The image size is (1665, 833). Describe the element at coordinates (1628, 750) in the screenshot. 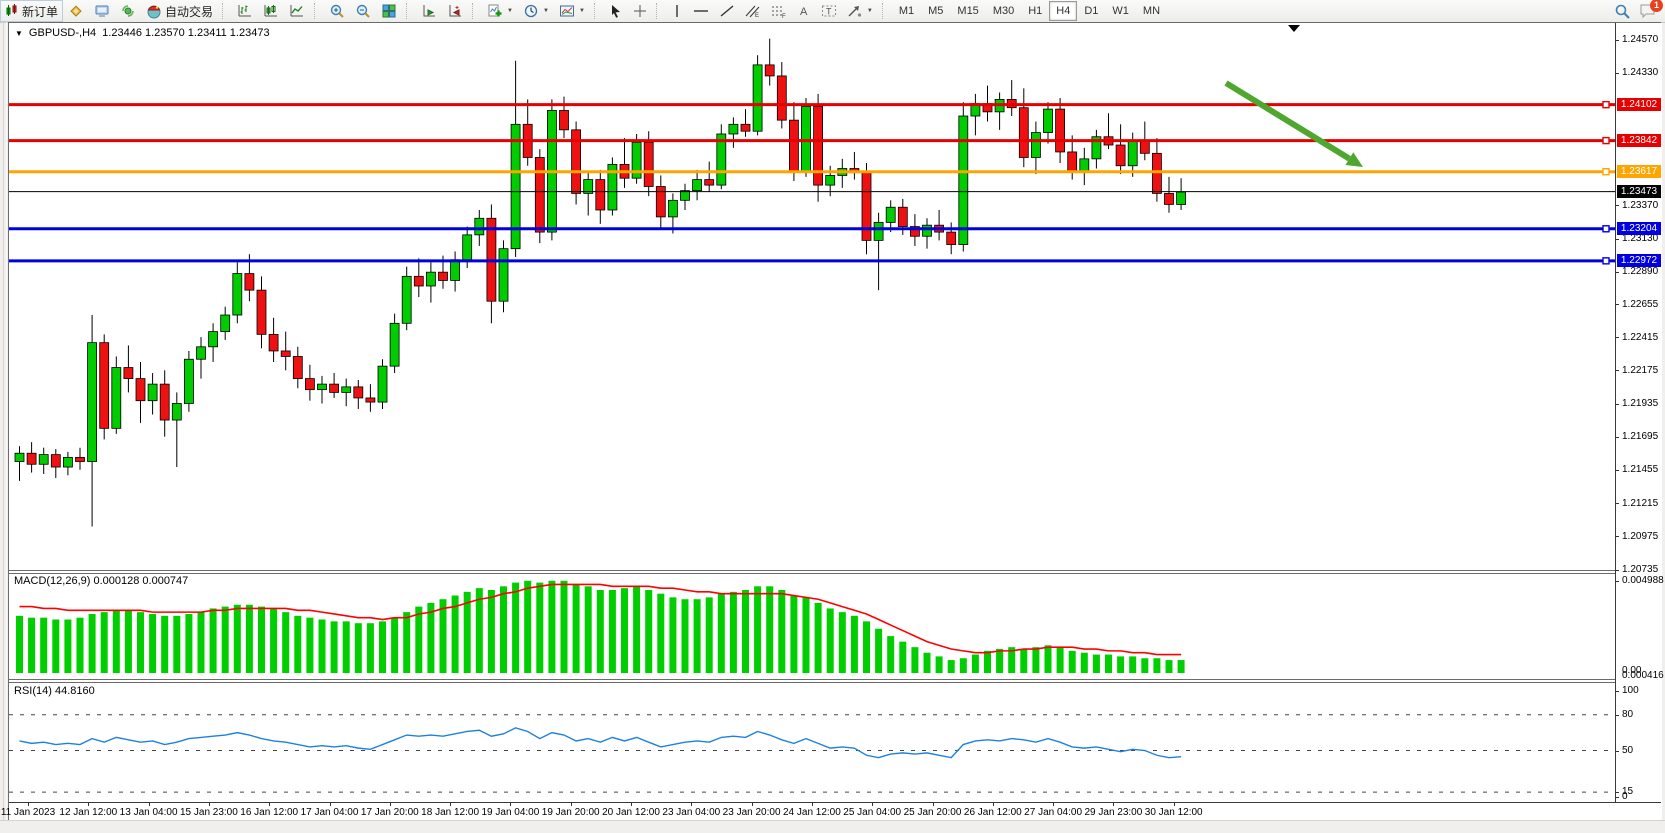

I see `rsi-axis-label: 50` at that location.